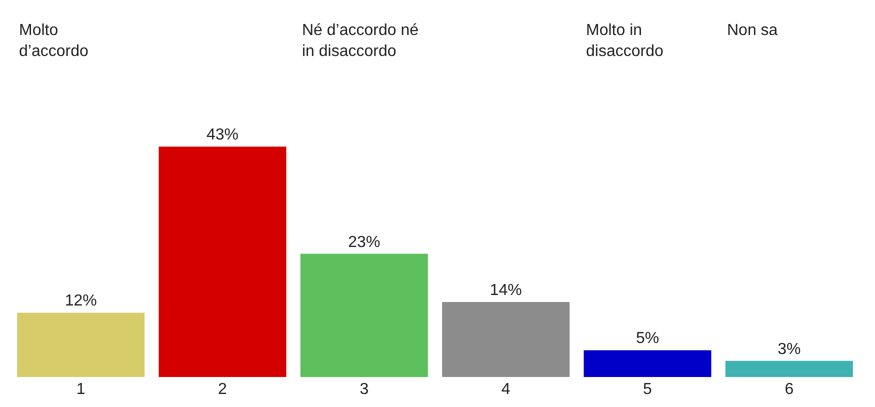  What do you see at coordinates (506, 291) in the screenshot?
I see `data-label: 14%` at bounding box center [506, 291].